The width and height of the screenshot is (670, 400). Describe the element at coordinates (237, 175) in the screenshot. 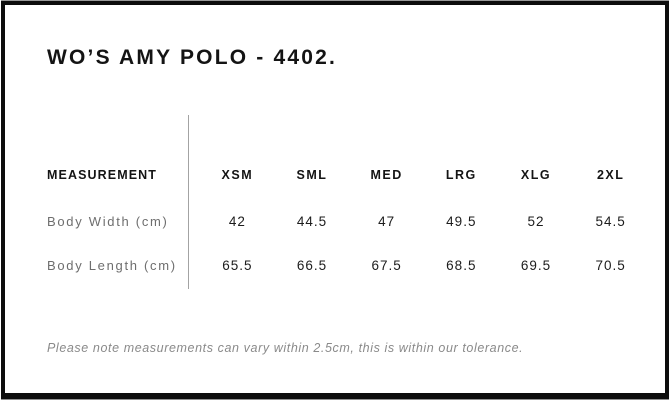

I see `size-column-header-xsm: XSM` at that location.